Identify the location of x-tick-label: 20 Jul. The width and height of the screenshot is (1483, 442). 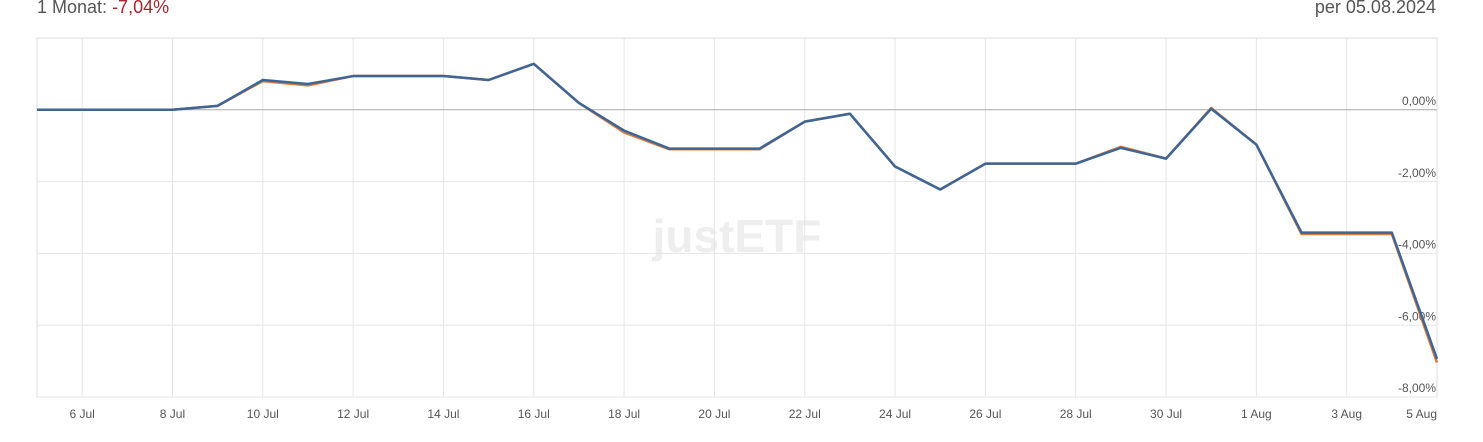
(714, 414).